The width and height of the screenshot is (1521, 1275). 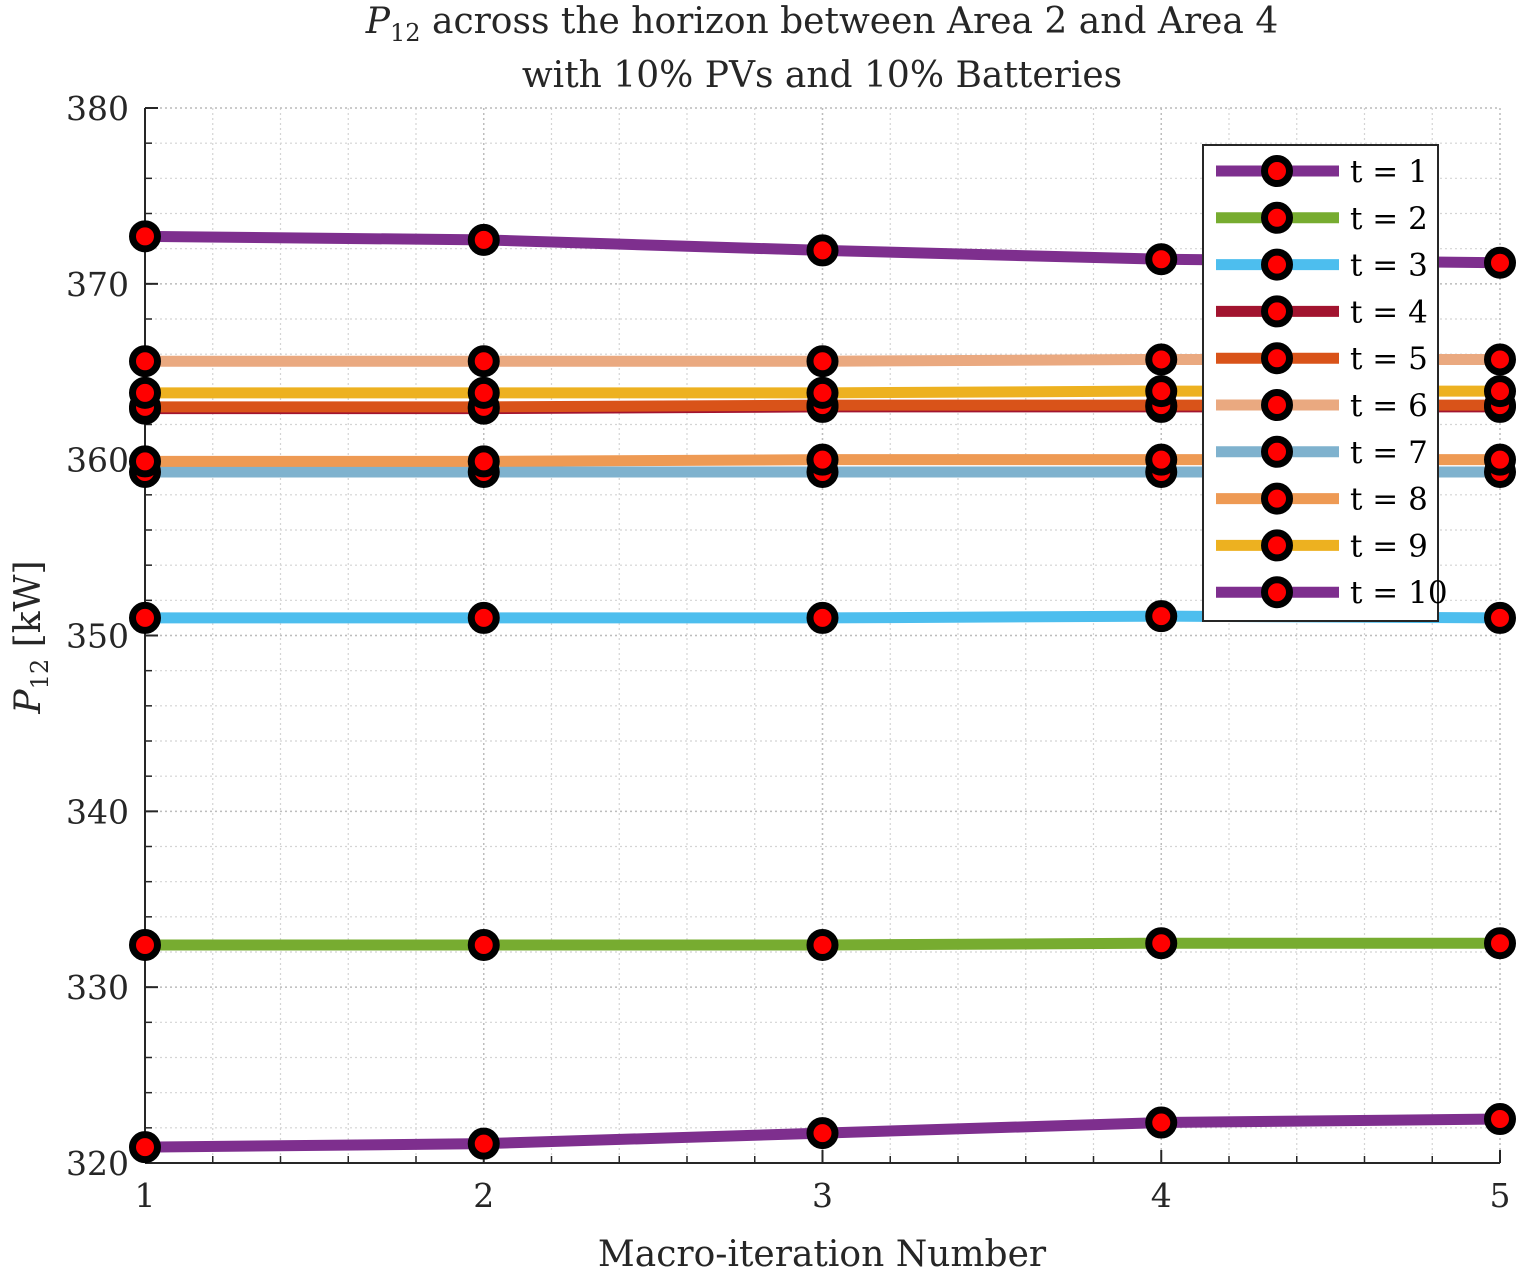 I want to click on title-line-2: with 10% PVs and 10% Batteries, so click(x=822, y=75).